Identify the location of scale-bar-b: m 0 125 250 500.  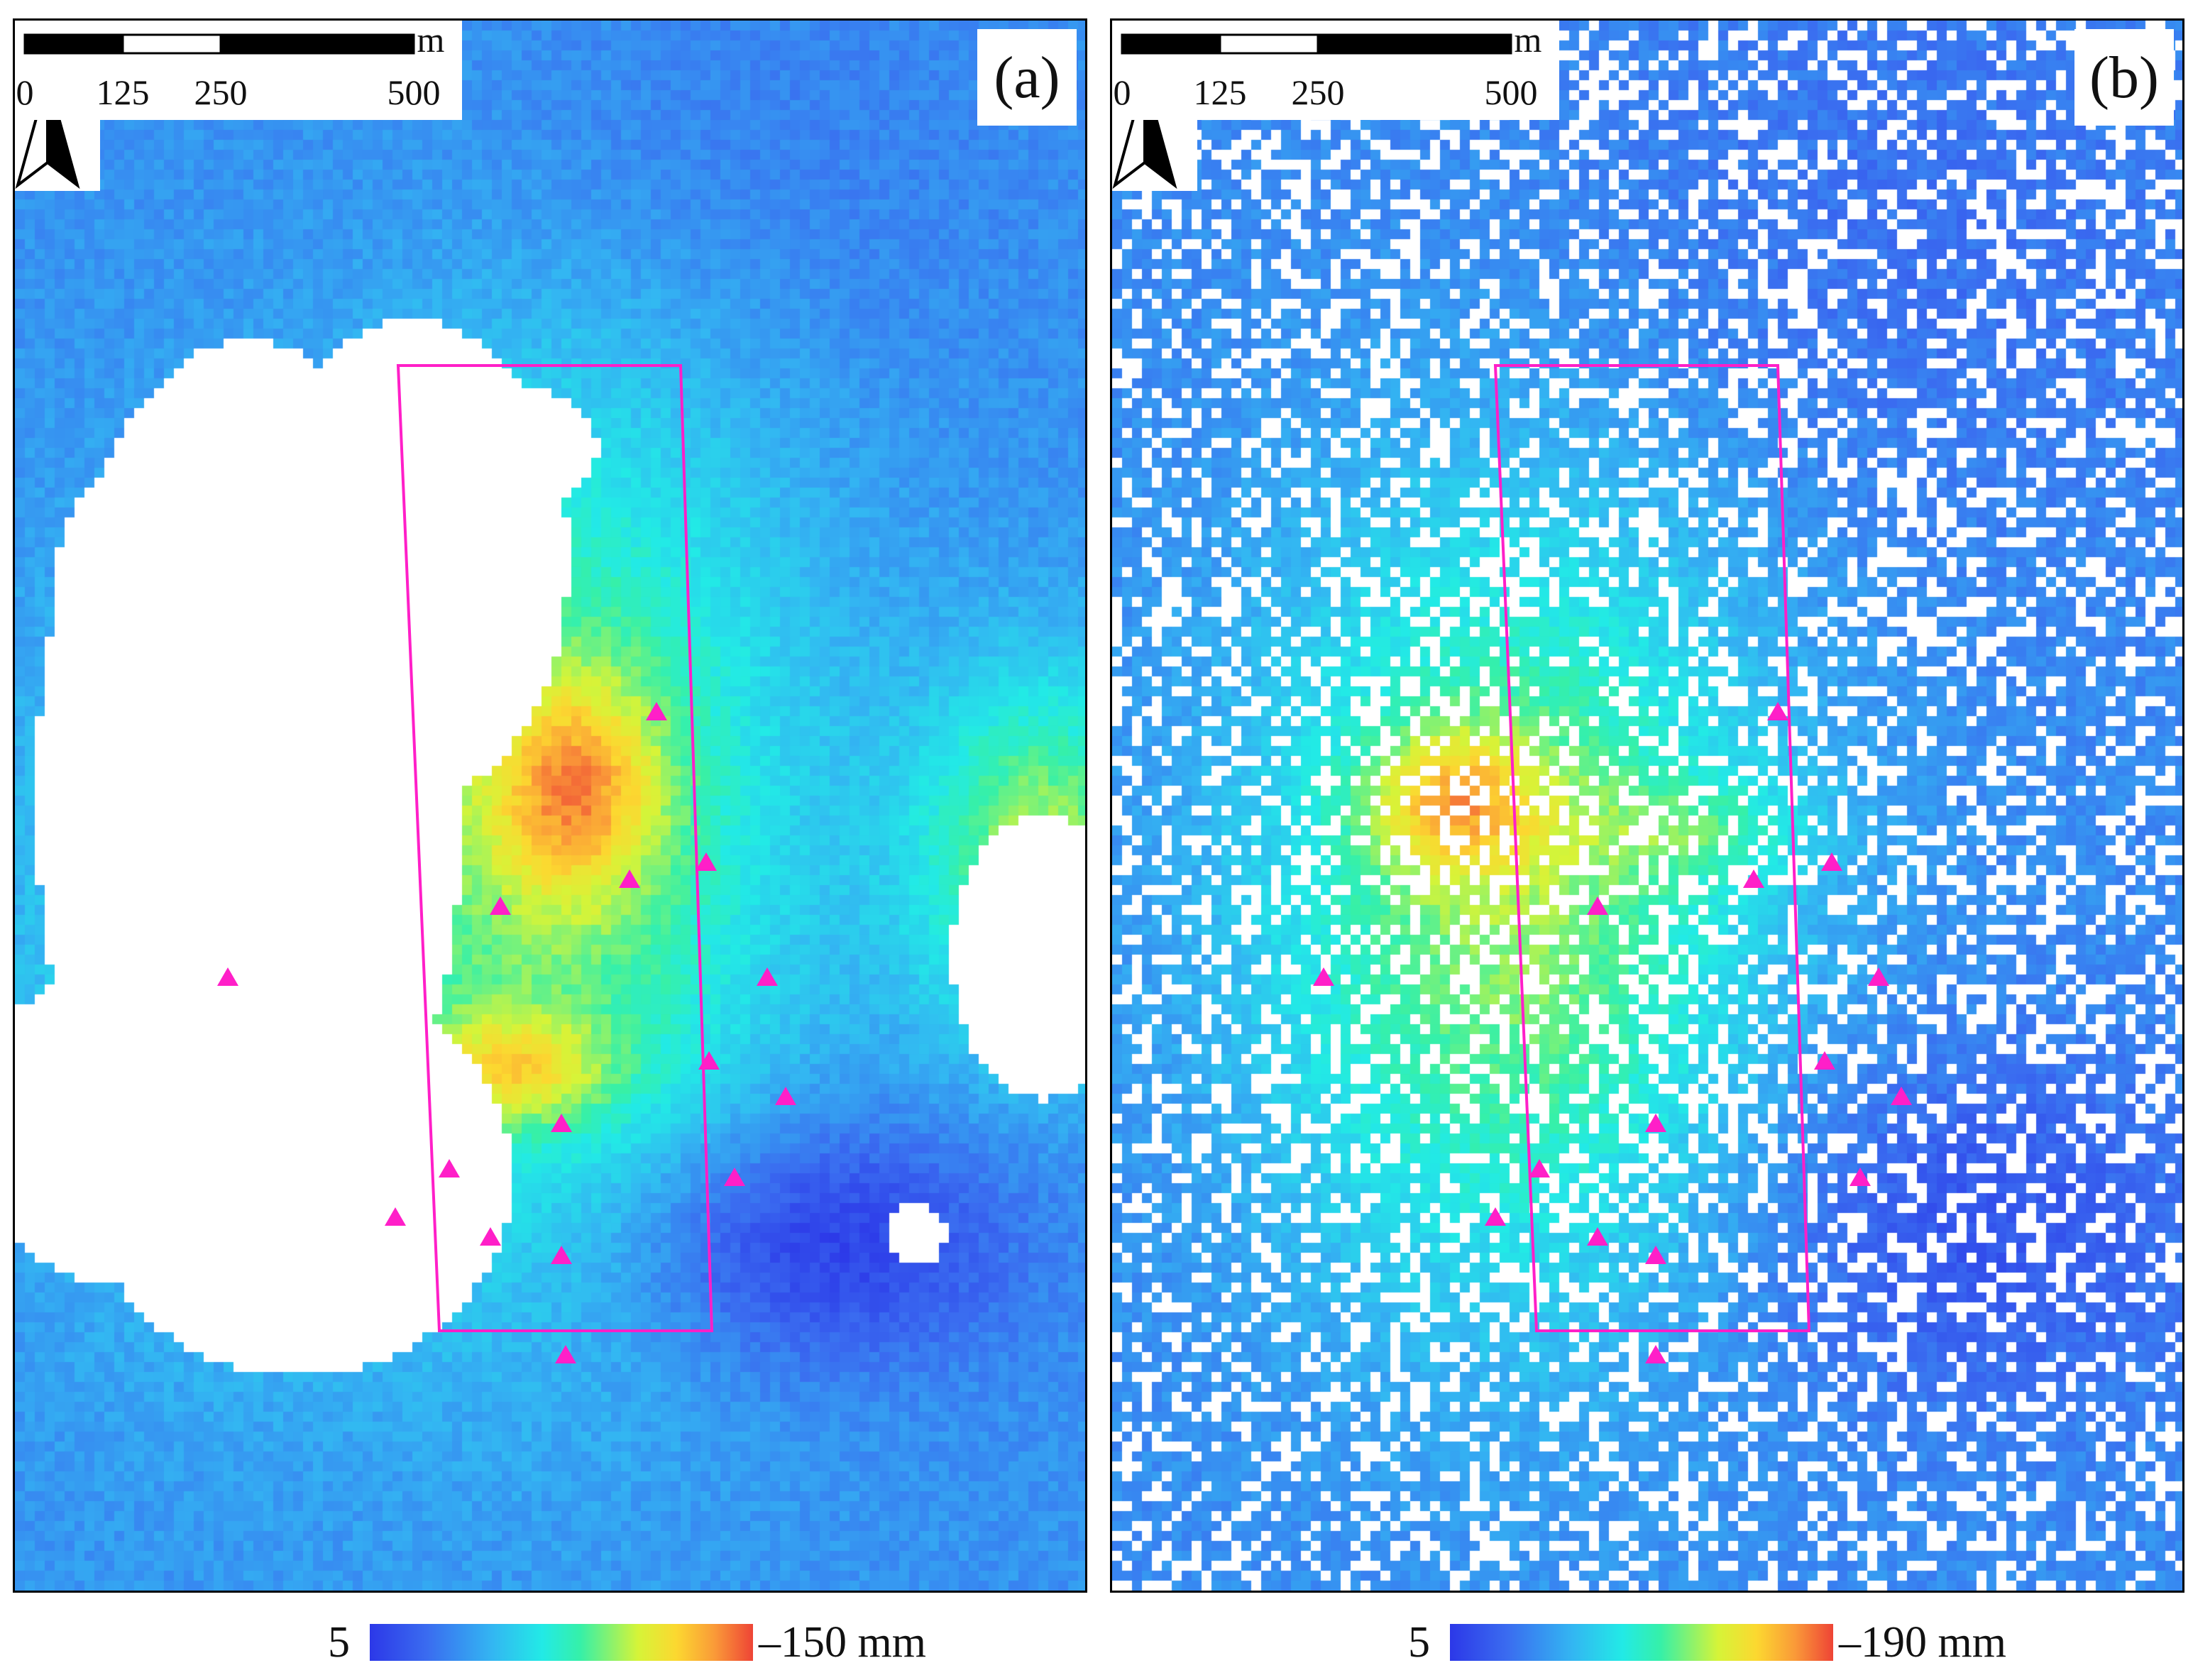
(1335, 71).